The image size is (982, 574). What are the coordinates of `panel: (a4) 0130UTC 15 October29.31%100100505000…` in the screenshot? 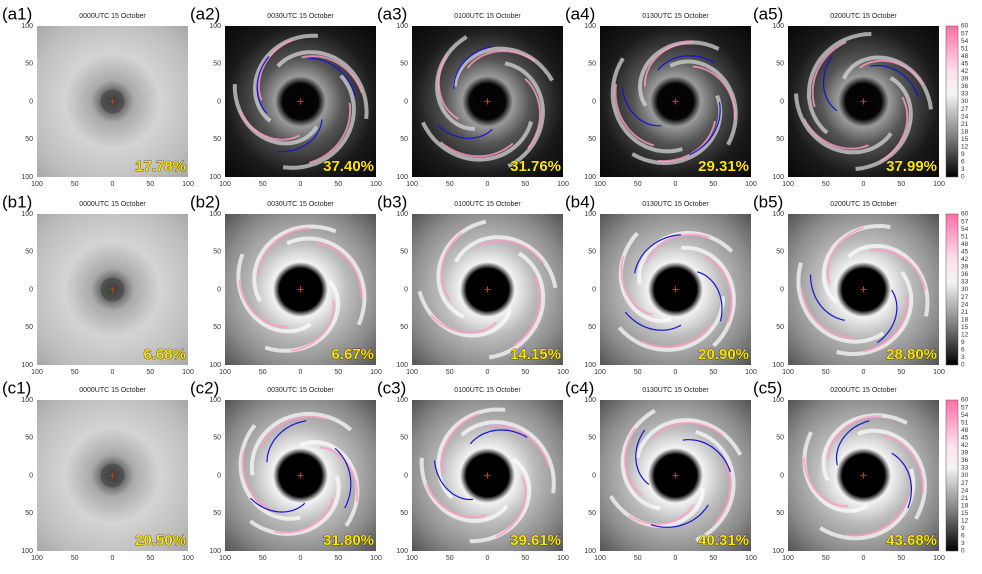 It's located at (661, 95).